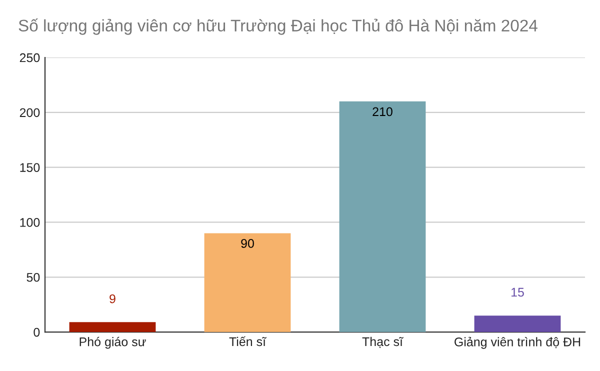  I want to click on y-tick-label: 150, so click(30, 167).